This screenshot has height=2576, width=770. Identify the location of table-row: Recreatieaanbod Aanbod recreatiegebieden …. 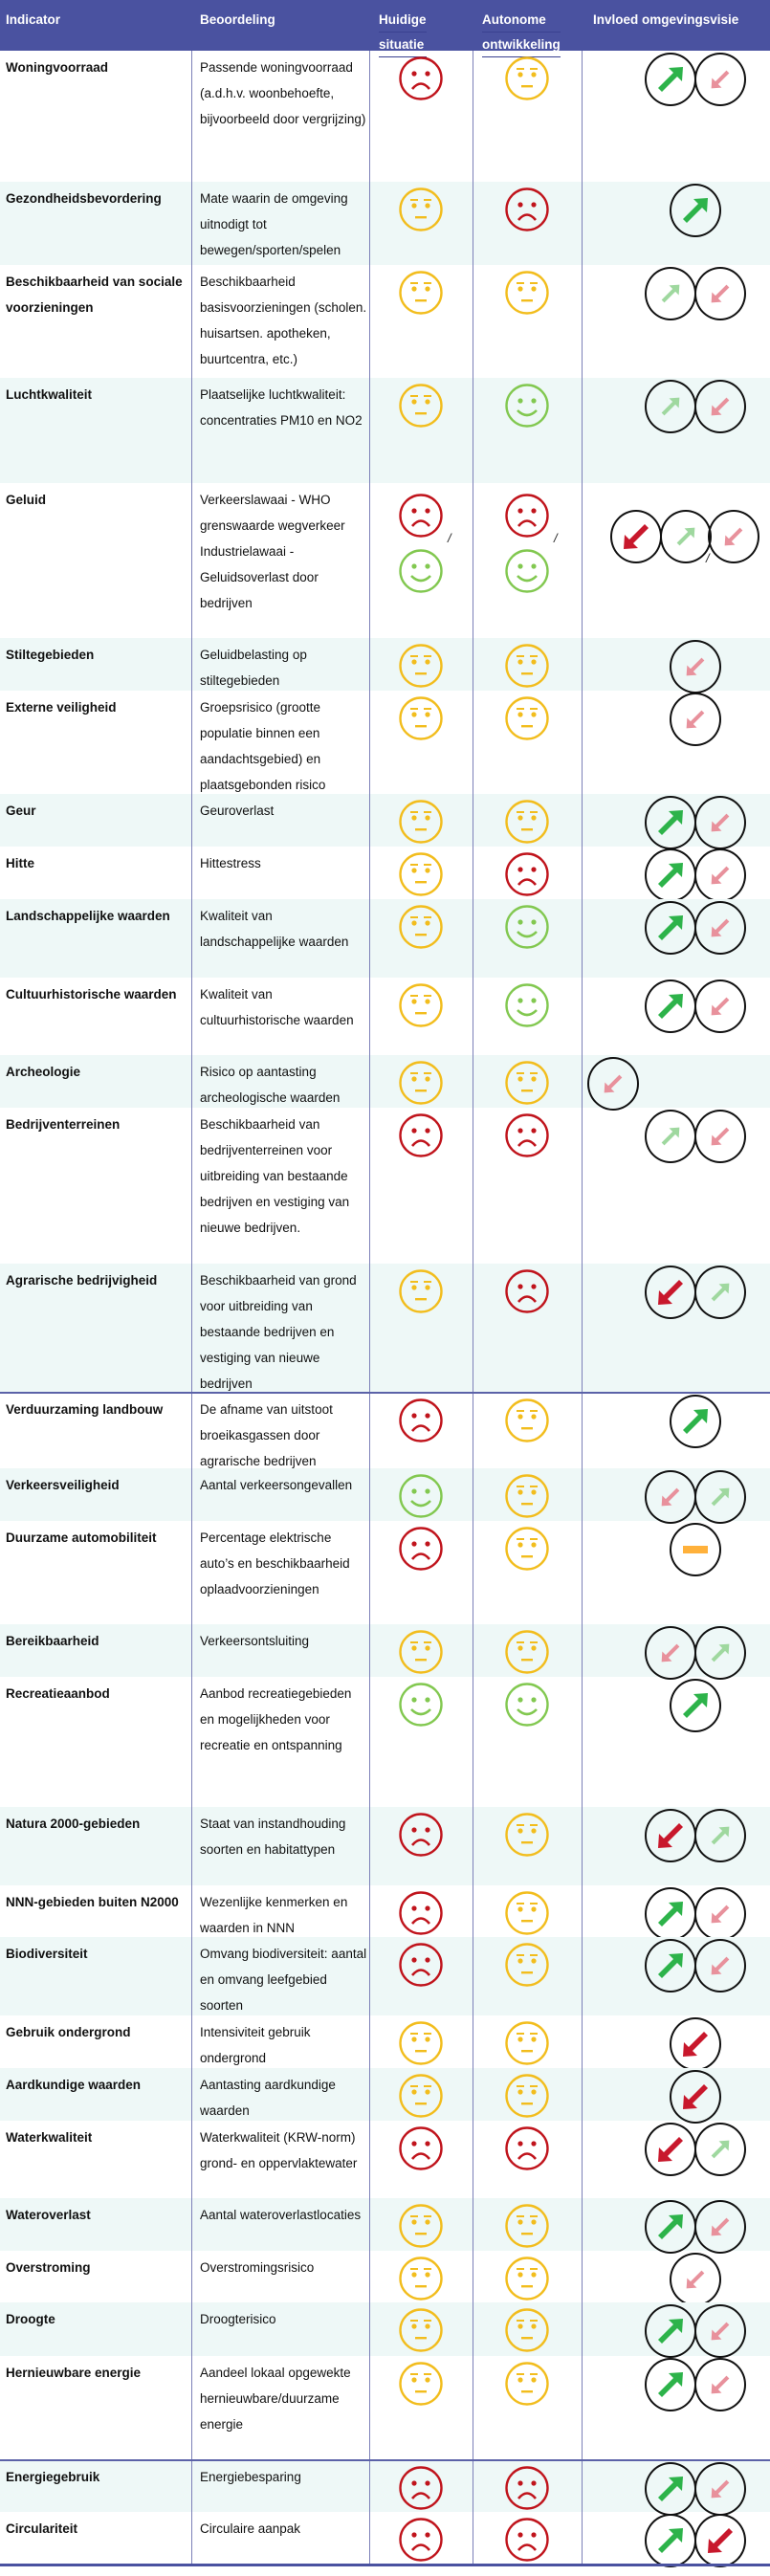
(385, 1742).